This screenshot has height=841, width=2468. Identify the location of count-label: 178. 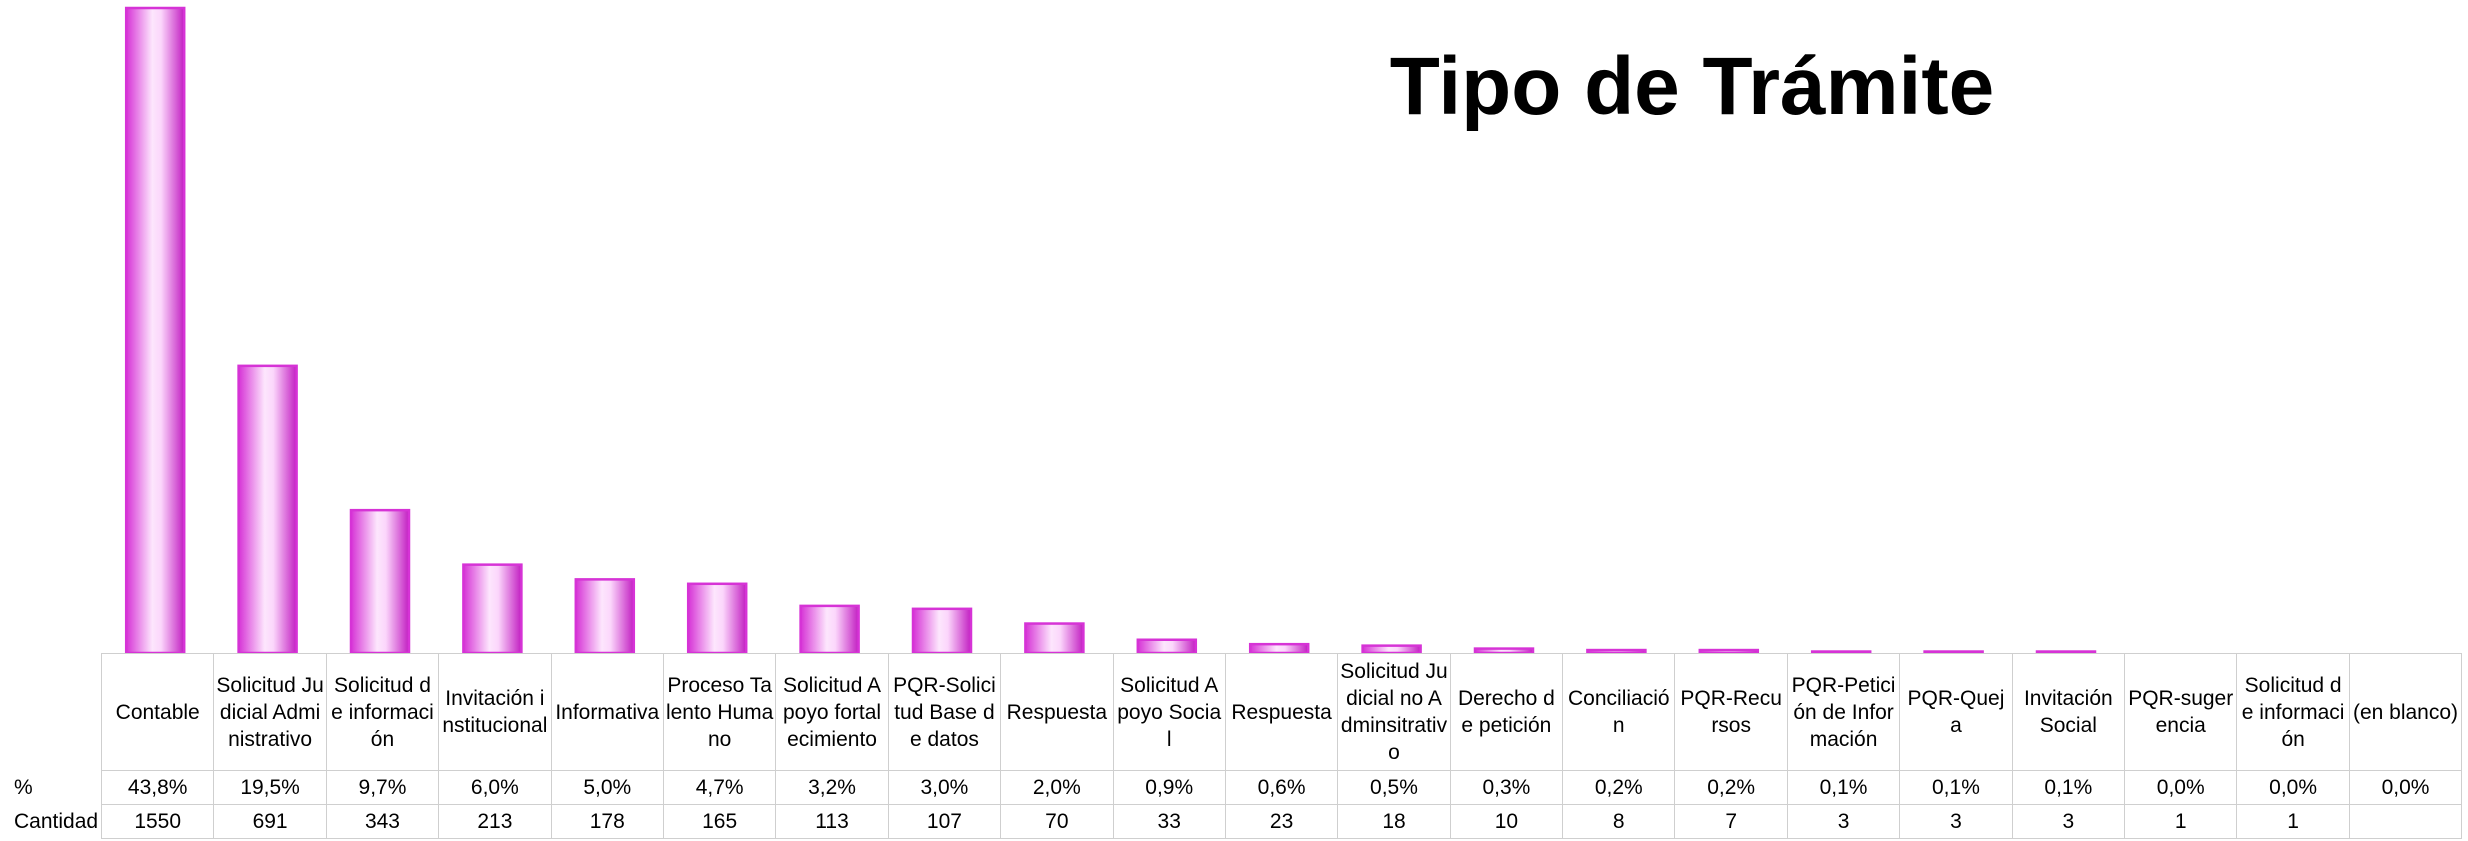
(607, 821).